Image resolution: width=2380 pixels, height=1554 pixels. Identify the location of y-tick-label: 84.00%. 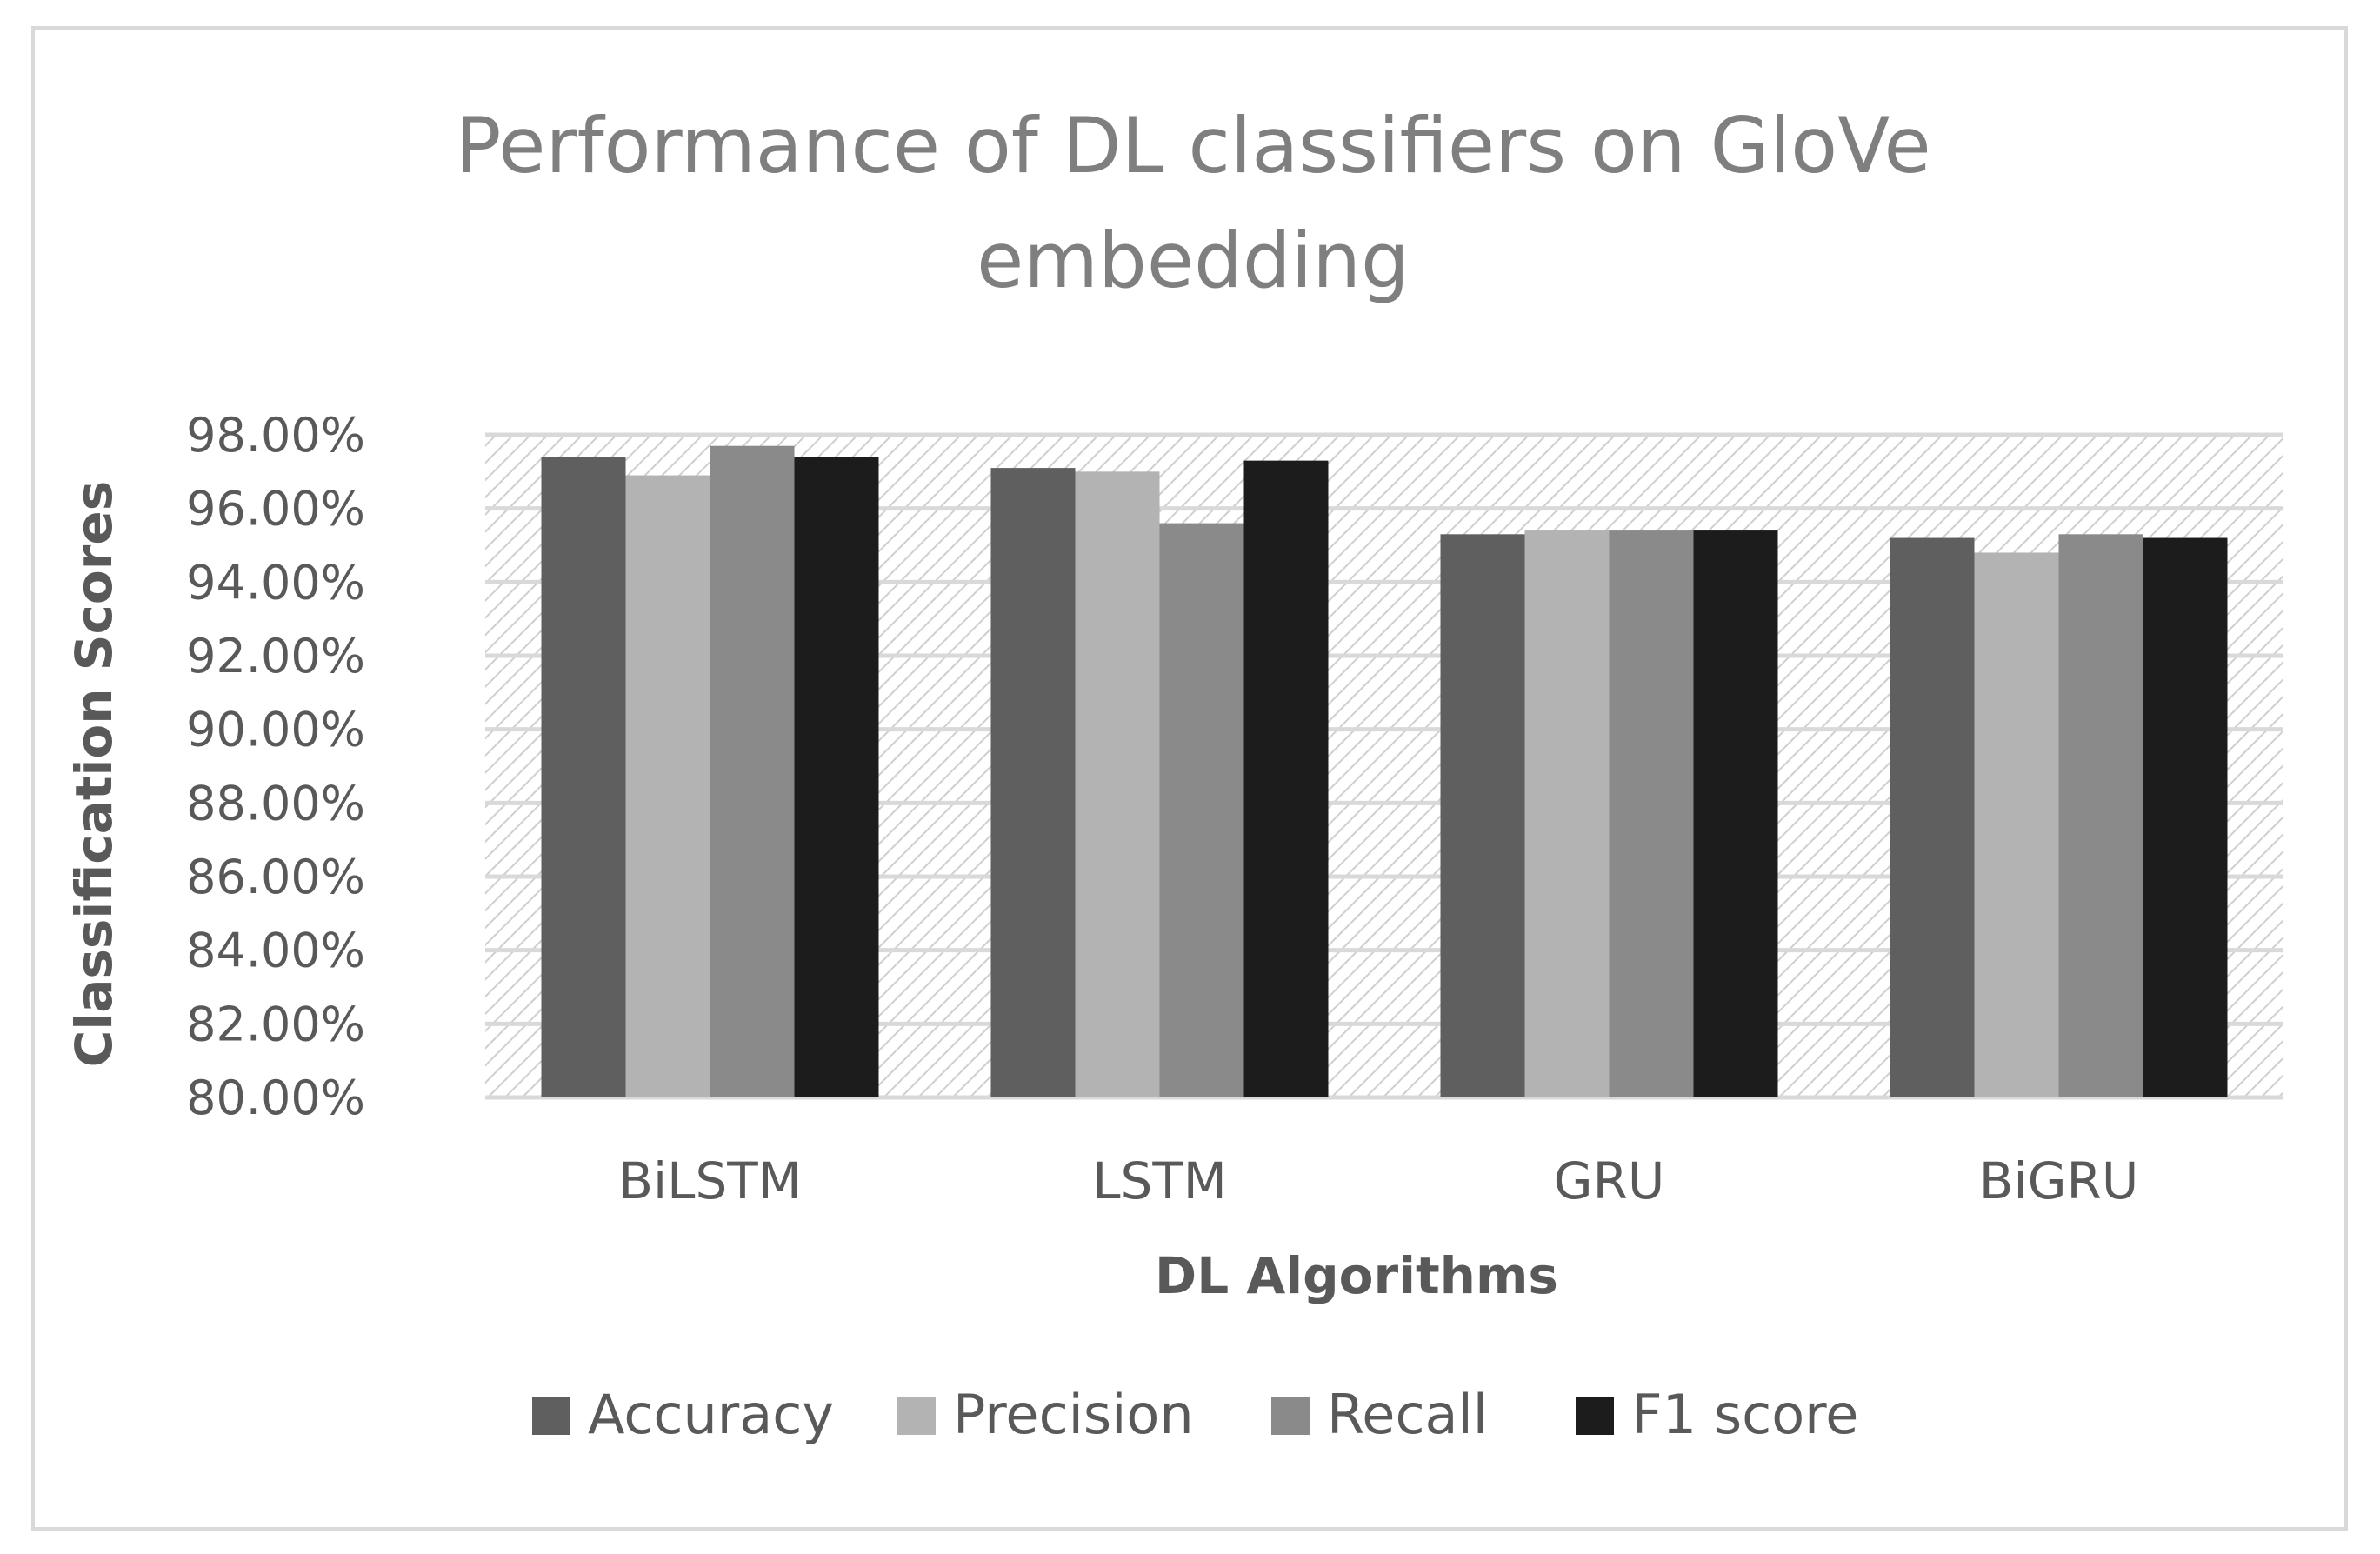
(275, 951).